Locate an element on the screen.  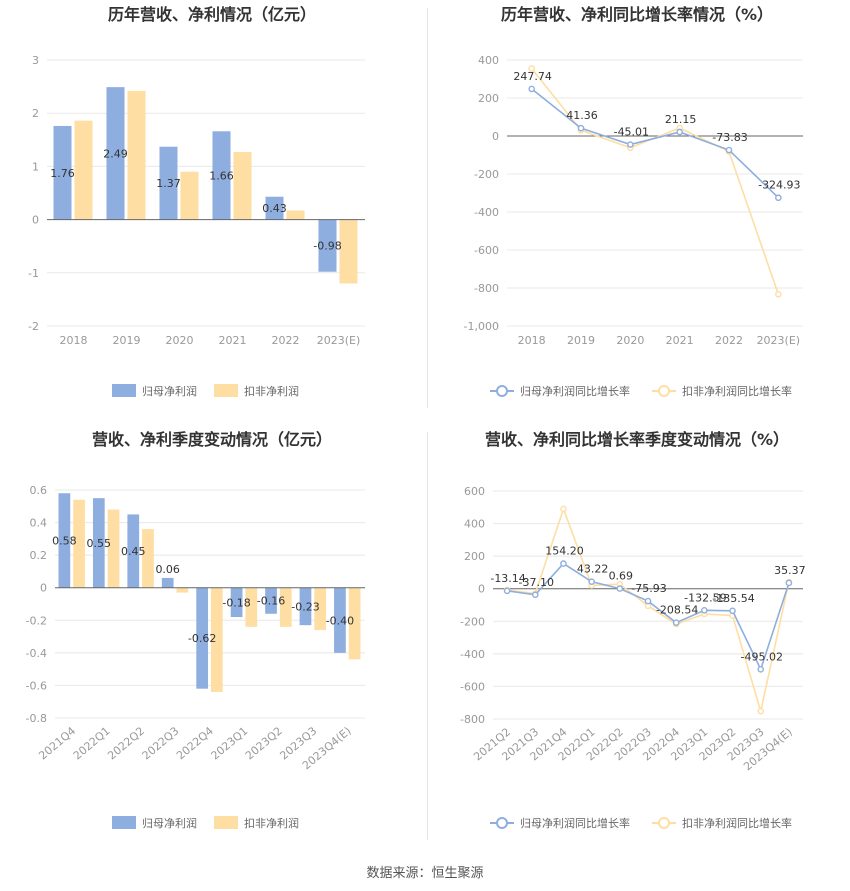
data-label: 0.06 is located at coordinates (167, 569).